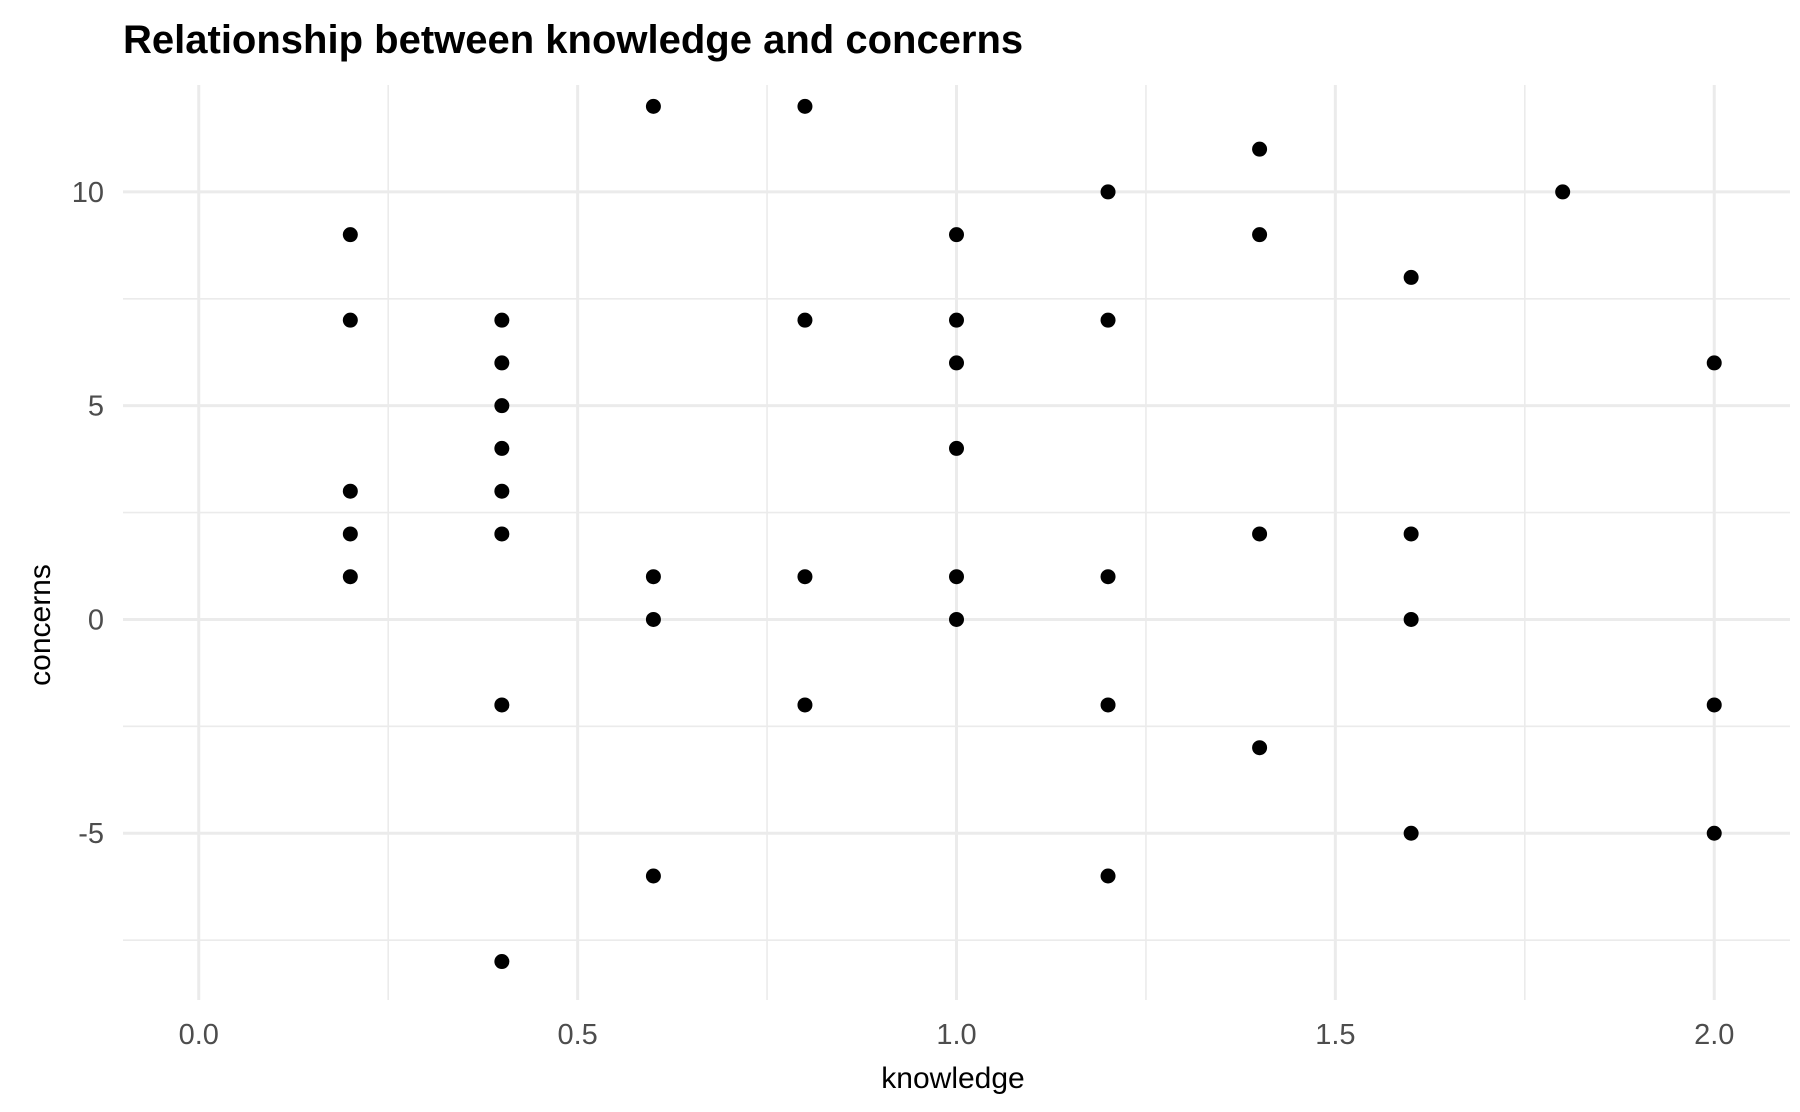 The height and width of the screenshot is (1112, 1800). I want to click on x-tick-label: 0.5, so click(577, 1035).